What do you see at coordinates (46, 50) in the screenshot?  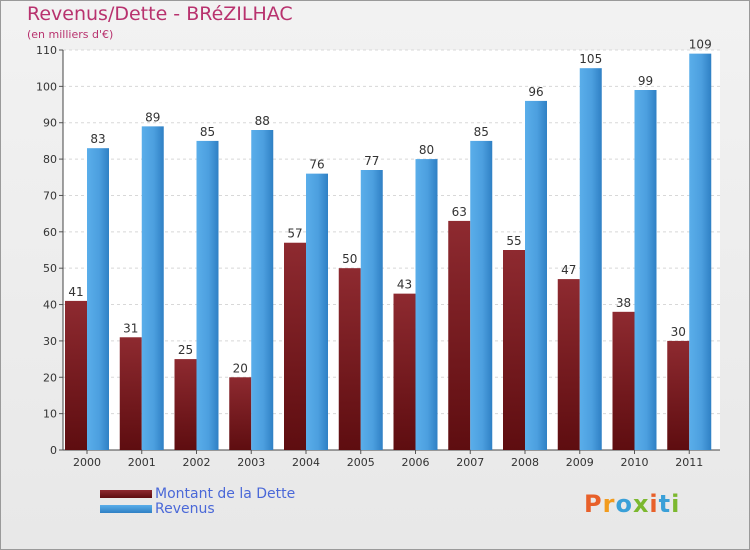 I see `y-tick-label: 110` at bounding box center [46, 50].